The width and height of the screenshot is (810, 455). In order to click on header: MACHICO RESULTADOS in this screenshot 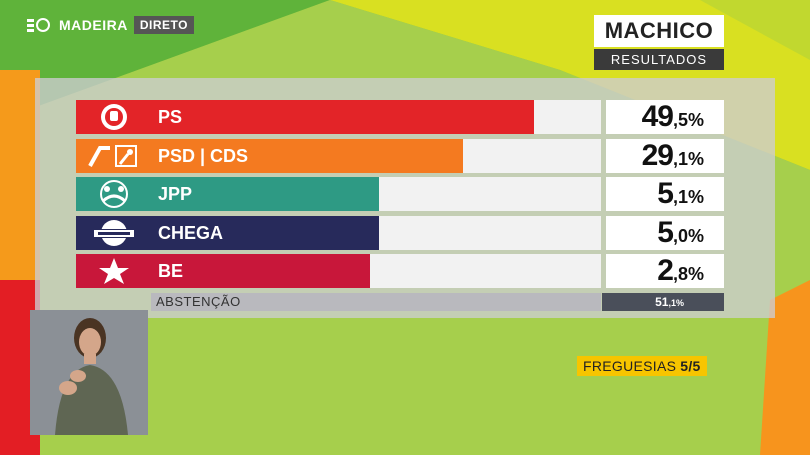, I will do `click(659, 42)`.